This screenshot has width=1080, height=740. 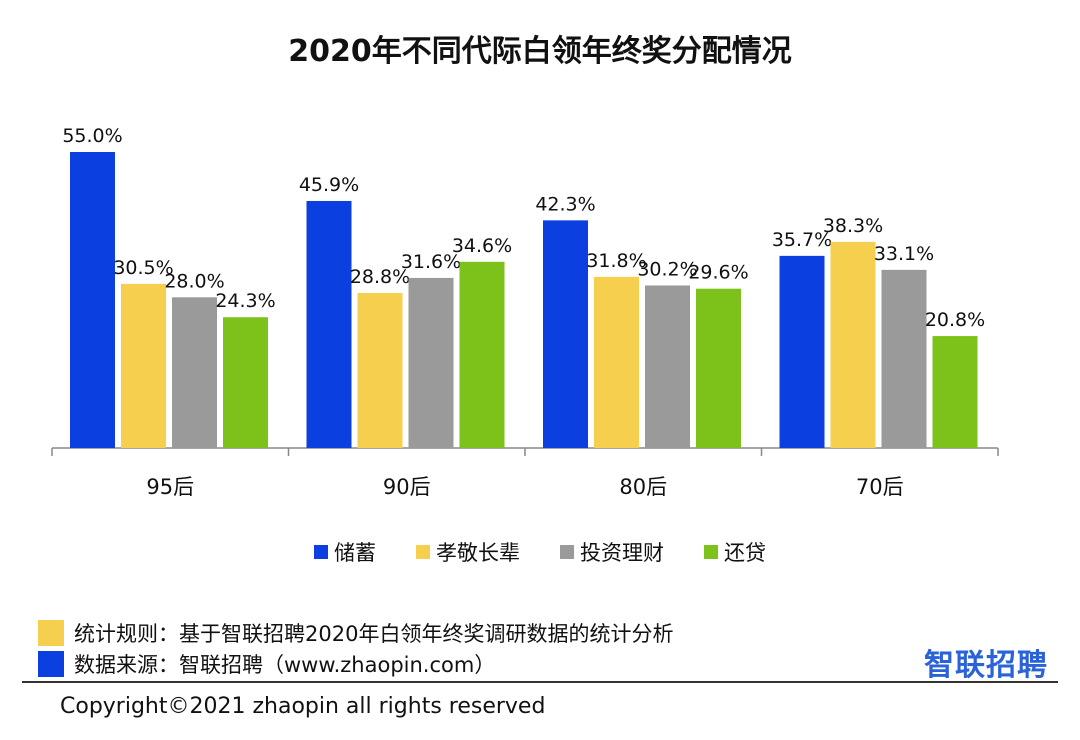 What do you see at coordinates (51, 664) in the screenshot?
I see `note-source-swatch` at bounding box center [51, 664].